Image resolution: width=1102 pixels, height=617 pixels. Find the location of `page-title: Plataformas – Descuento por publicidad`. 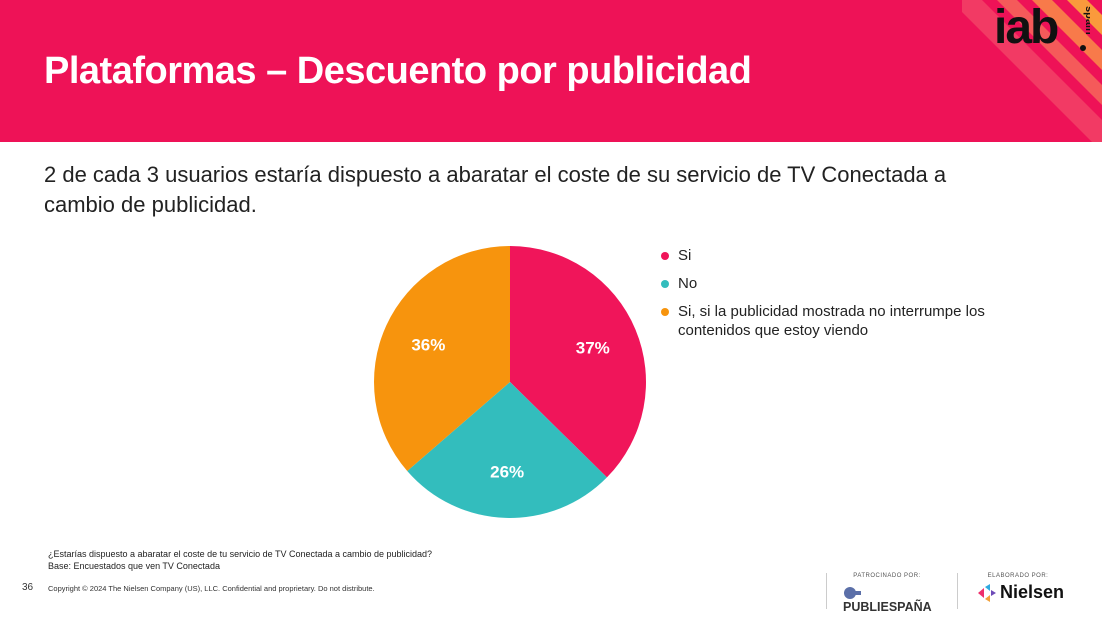

page-title: Plataformas – Descuento por publicidad is located at coordinates (398, 71).